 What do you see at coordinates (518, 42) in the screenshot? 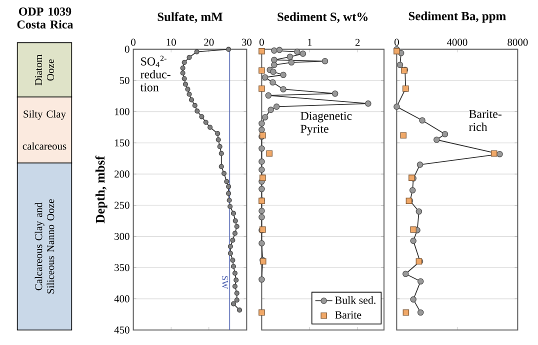
I see `x-tick-label: 8000` at bounding box center [518, 42].